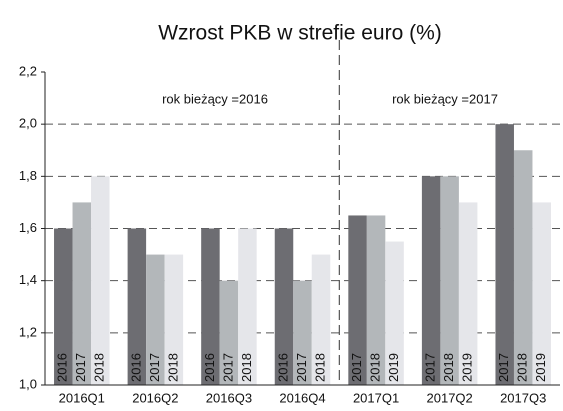  Describe the element at coordinates (82, 397) in the screenshot. I see `x-tick-label: 2016Q1` at that location.